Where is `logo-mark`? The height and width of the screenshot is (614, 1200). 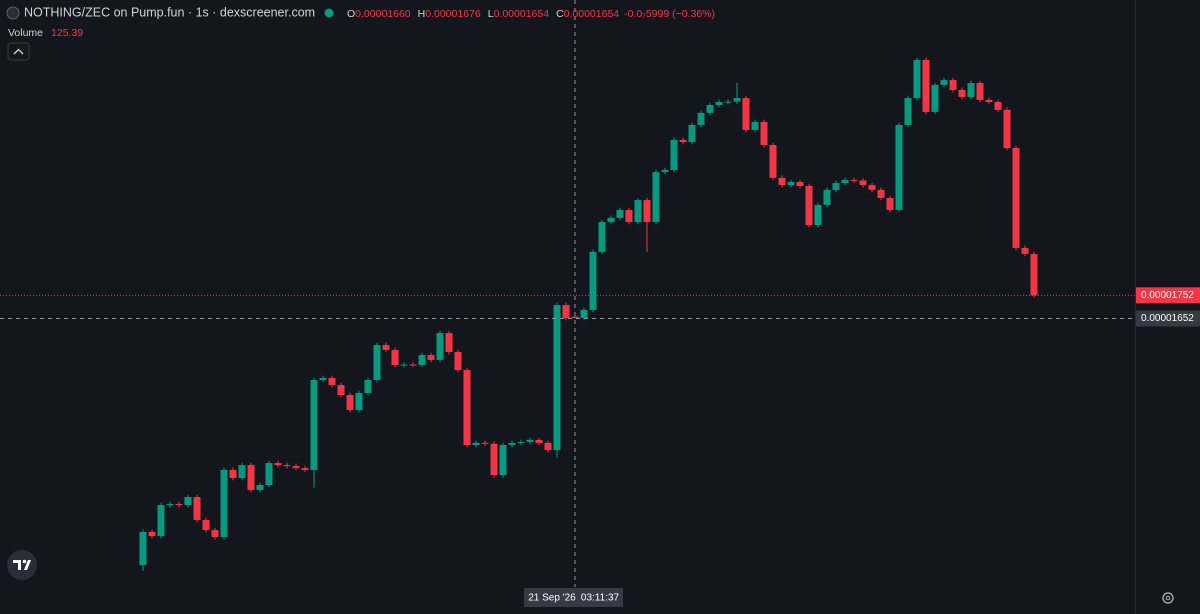 logo-mark is located at coordinates (22, 565).